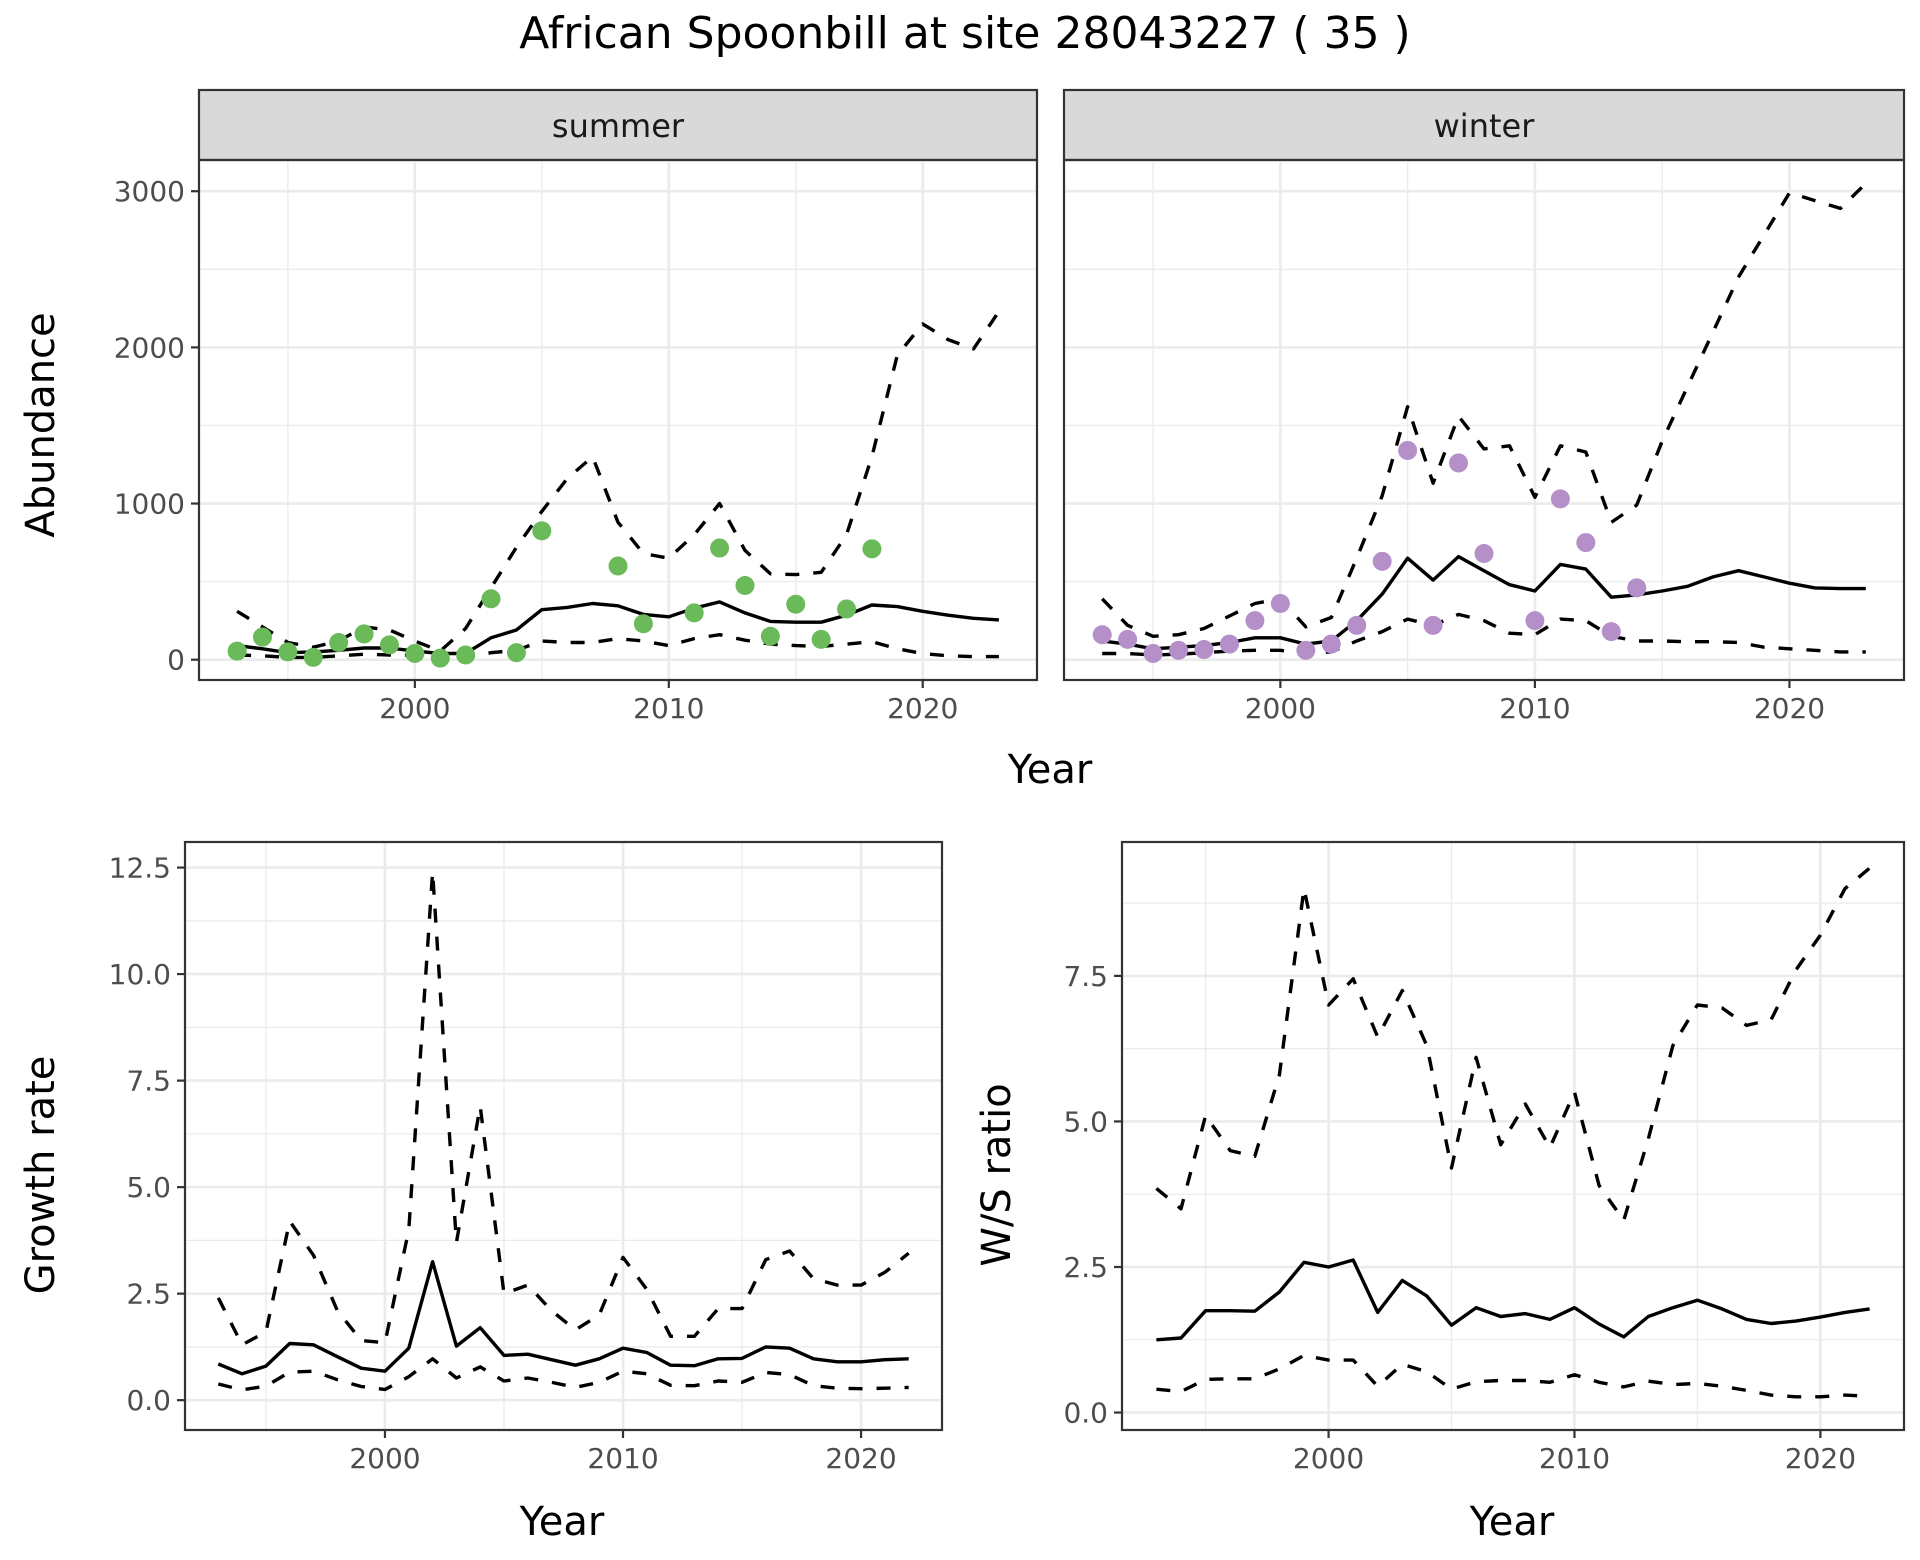 This screenshot has height=1560, width=1920. I want to click on y-tick-label: 1000, so click(149, 504).